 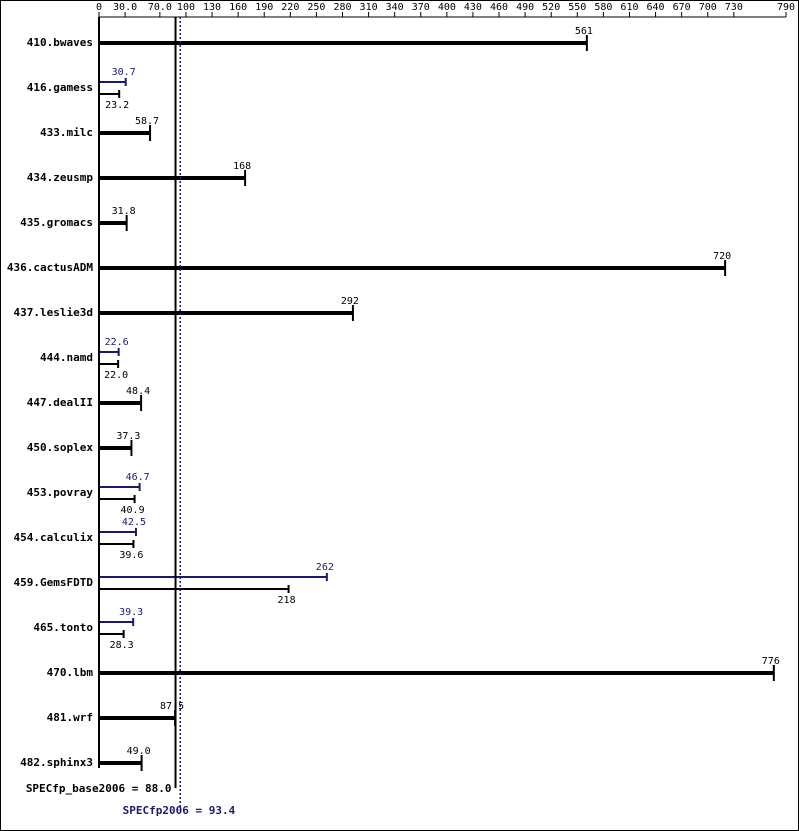 I want to click on category-label: 416.gamess, so click(x=60, y=87).